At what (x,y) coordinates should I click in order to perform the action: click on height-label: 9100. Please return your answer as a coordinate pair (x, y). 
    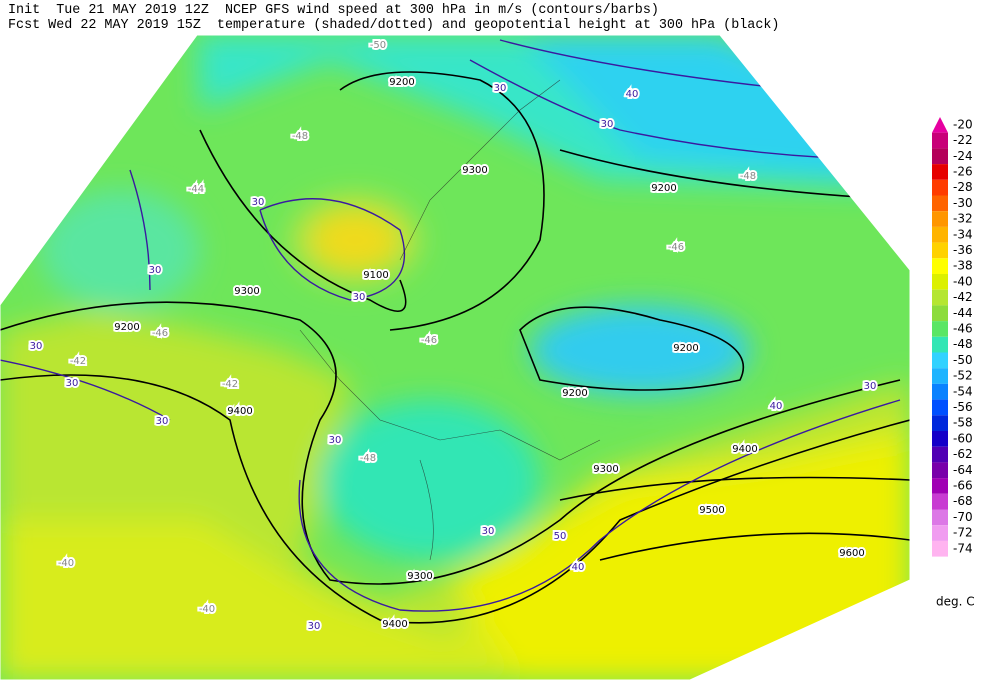
    Looking at the image, I should click on (375, 275).